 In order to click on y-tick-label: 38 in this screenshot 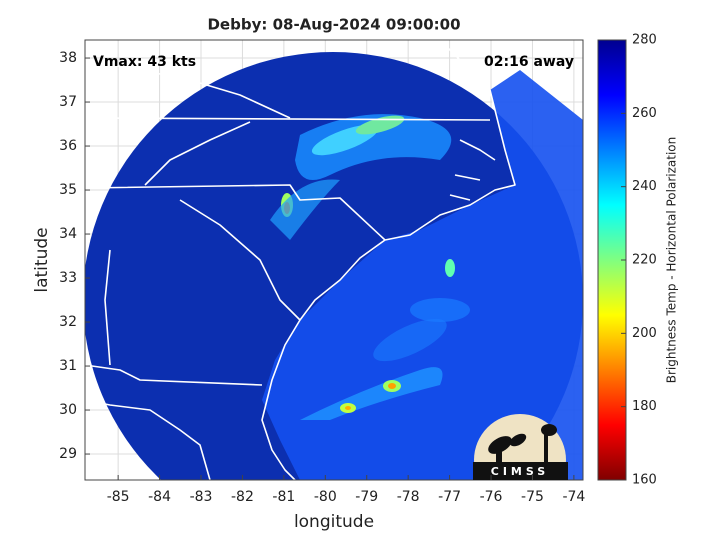, I will do `click(68, 58)`.